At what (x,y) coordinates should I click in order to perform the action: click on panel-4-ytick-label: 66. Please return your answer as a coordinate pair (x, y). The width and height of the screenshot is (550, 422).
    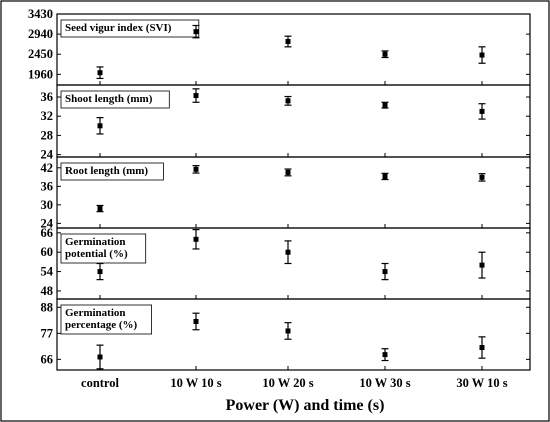
    Looking at the image, I should click on (47, 233).